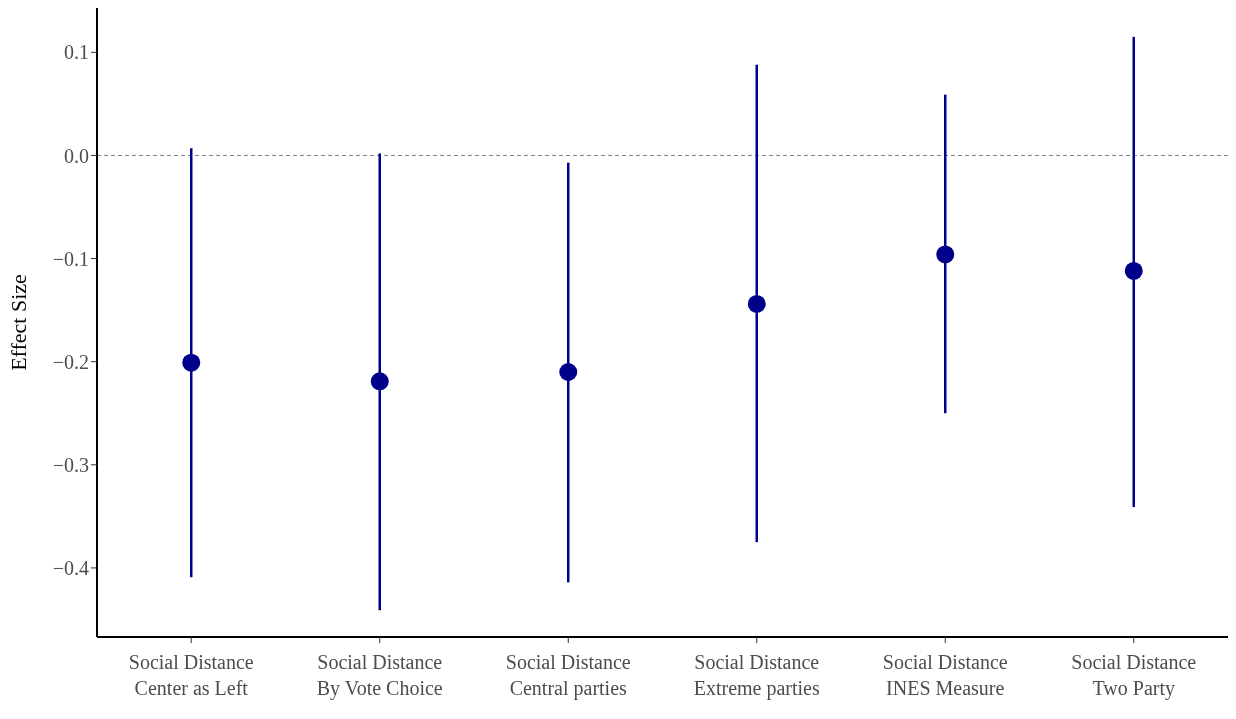 This screenshot has height=719, width=1236. Describe the element at coordinates (76, 155) in the screenshot. I see `y-tick-label: 0.0` at that location.